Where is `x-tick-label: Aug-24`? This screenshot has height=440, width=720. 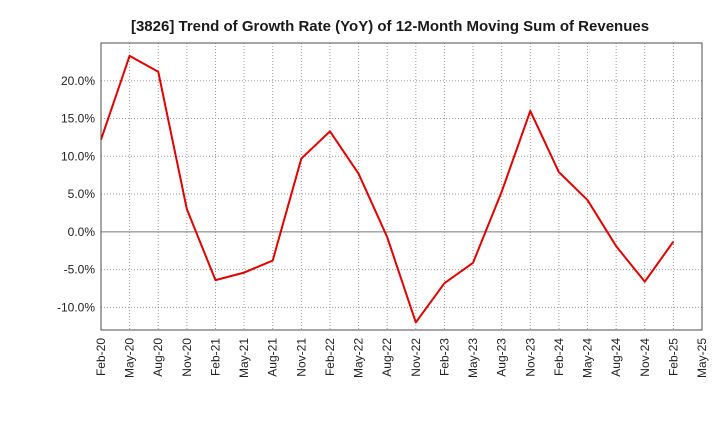 x-tick-label: Aug-24 is located at coordinates (616, 357).